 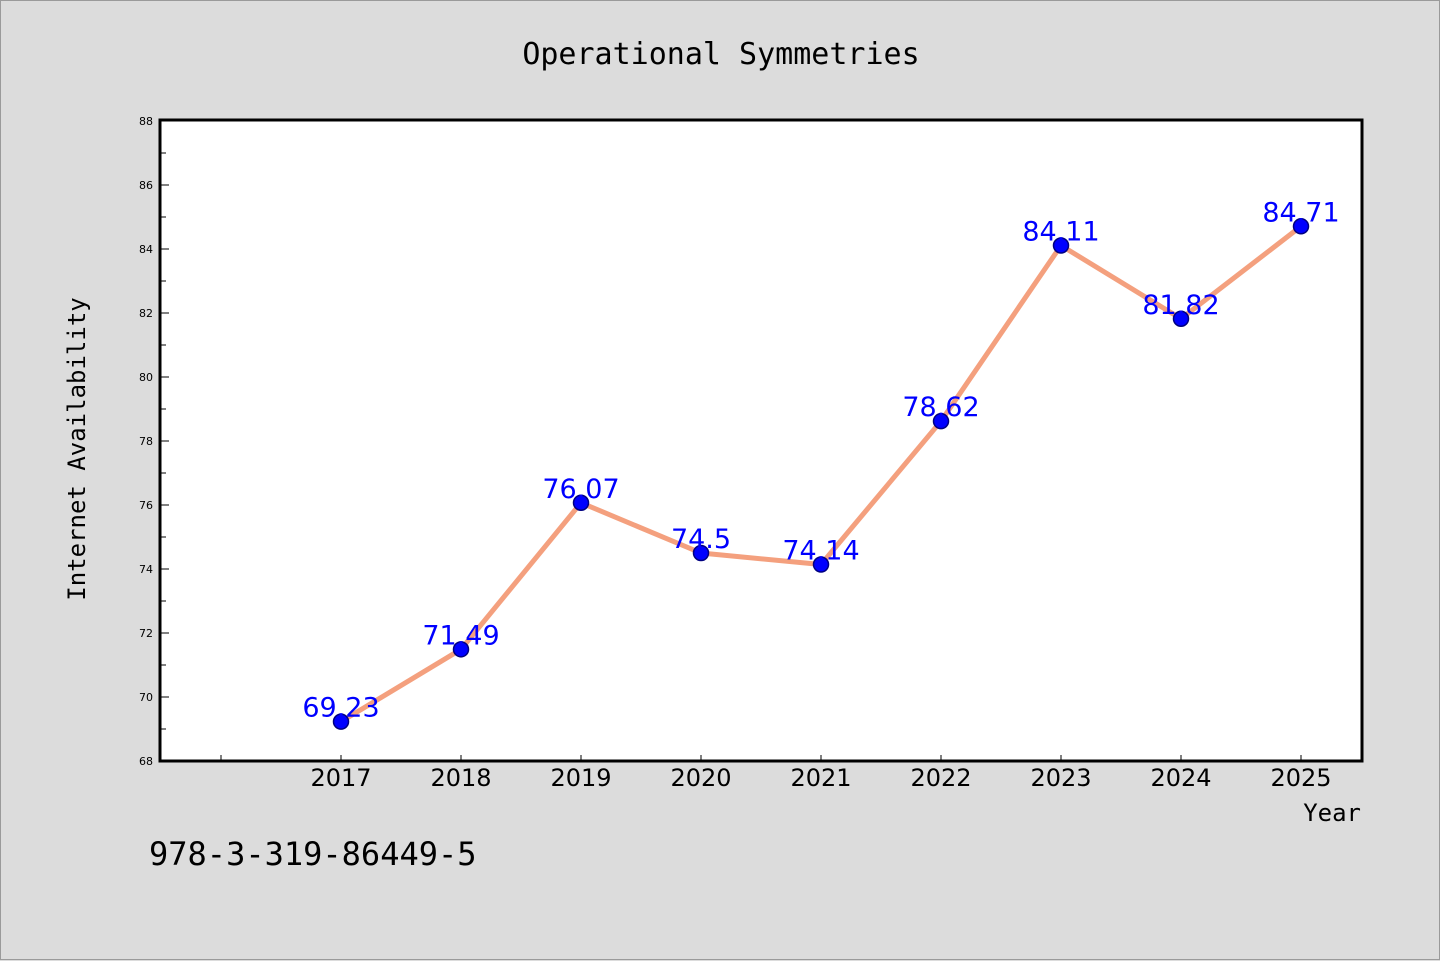 What do you see at coordinates (146, 569) in the screenshot?
I see `y-tick-label: 74` at bounding box center [146, 569].